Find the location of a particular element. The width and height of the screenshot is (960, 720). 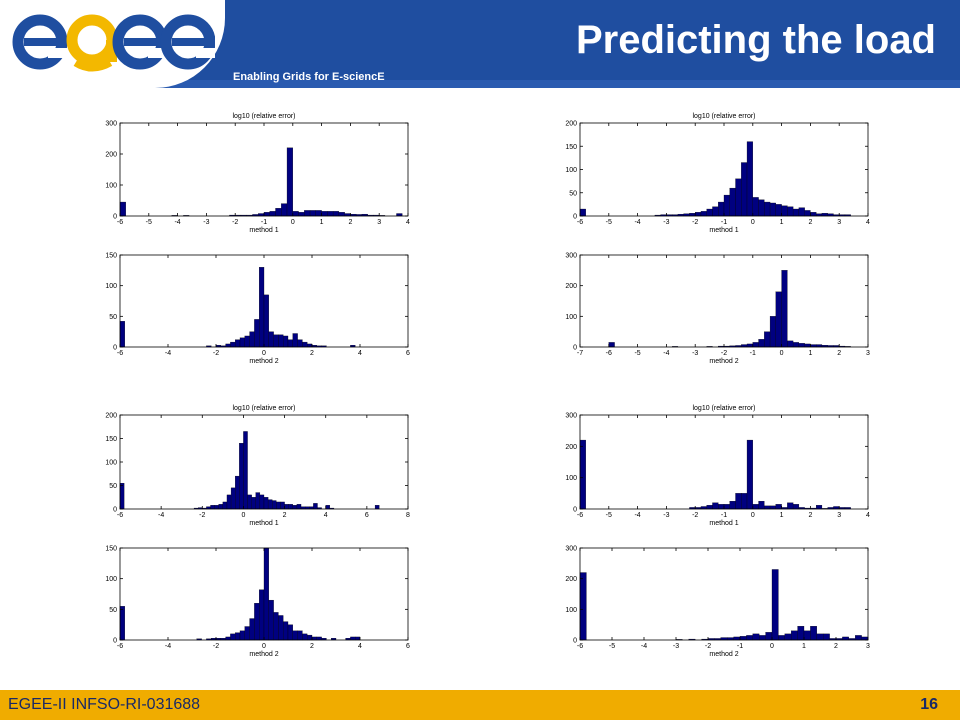

footer-bar: EGEE-II INFSO-RI-031688 16 is located at coordinates (480, 705).